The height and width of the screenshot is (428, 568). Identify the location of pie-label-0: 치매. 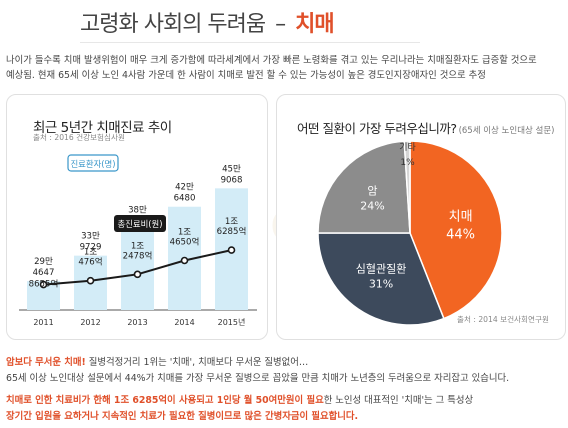
(461, 216).